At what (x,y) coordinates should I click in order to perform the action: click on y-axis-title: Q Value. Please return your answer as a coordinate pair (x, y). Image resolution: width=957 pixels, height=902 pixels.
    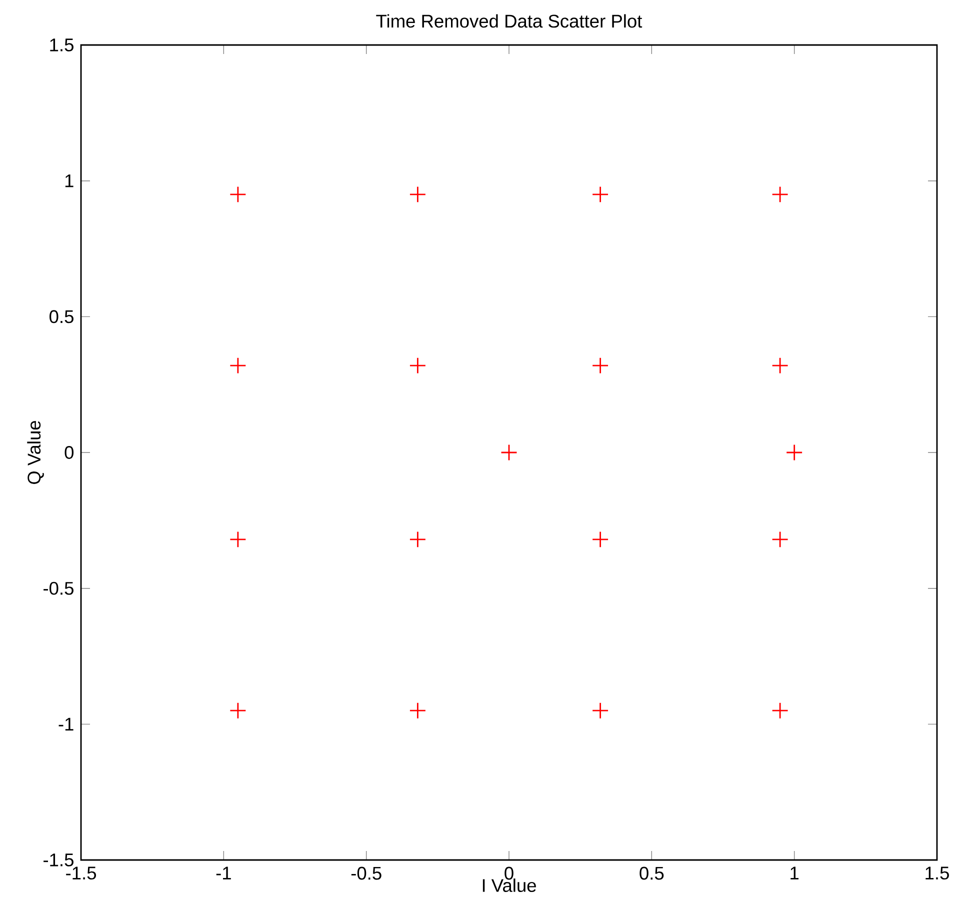
    Looking at the image, I should click on (35, 452).